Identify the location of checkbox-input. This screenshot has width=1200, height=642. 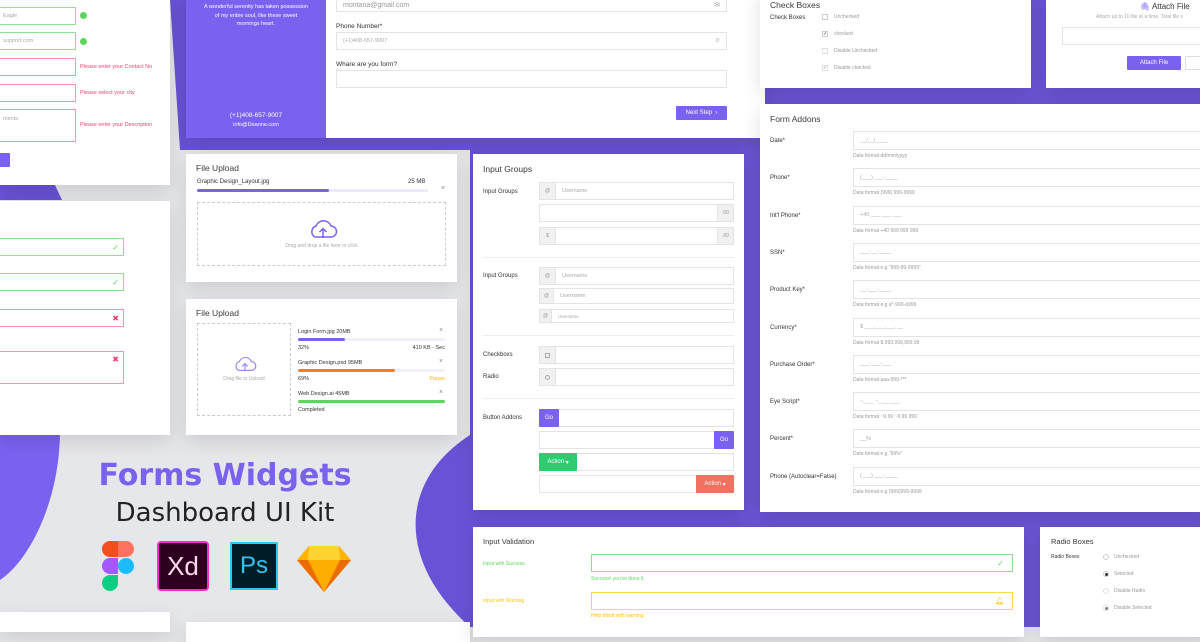
(636, 355).